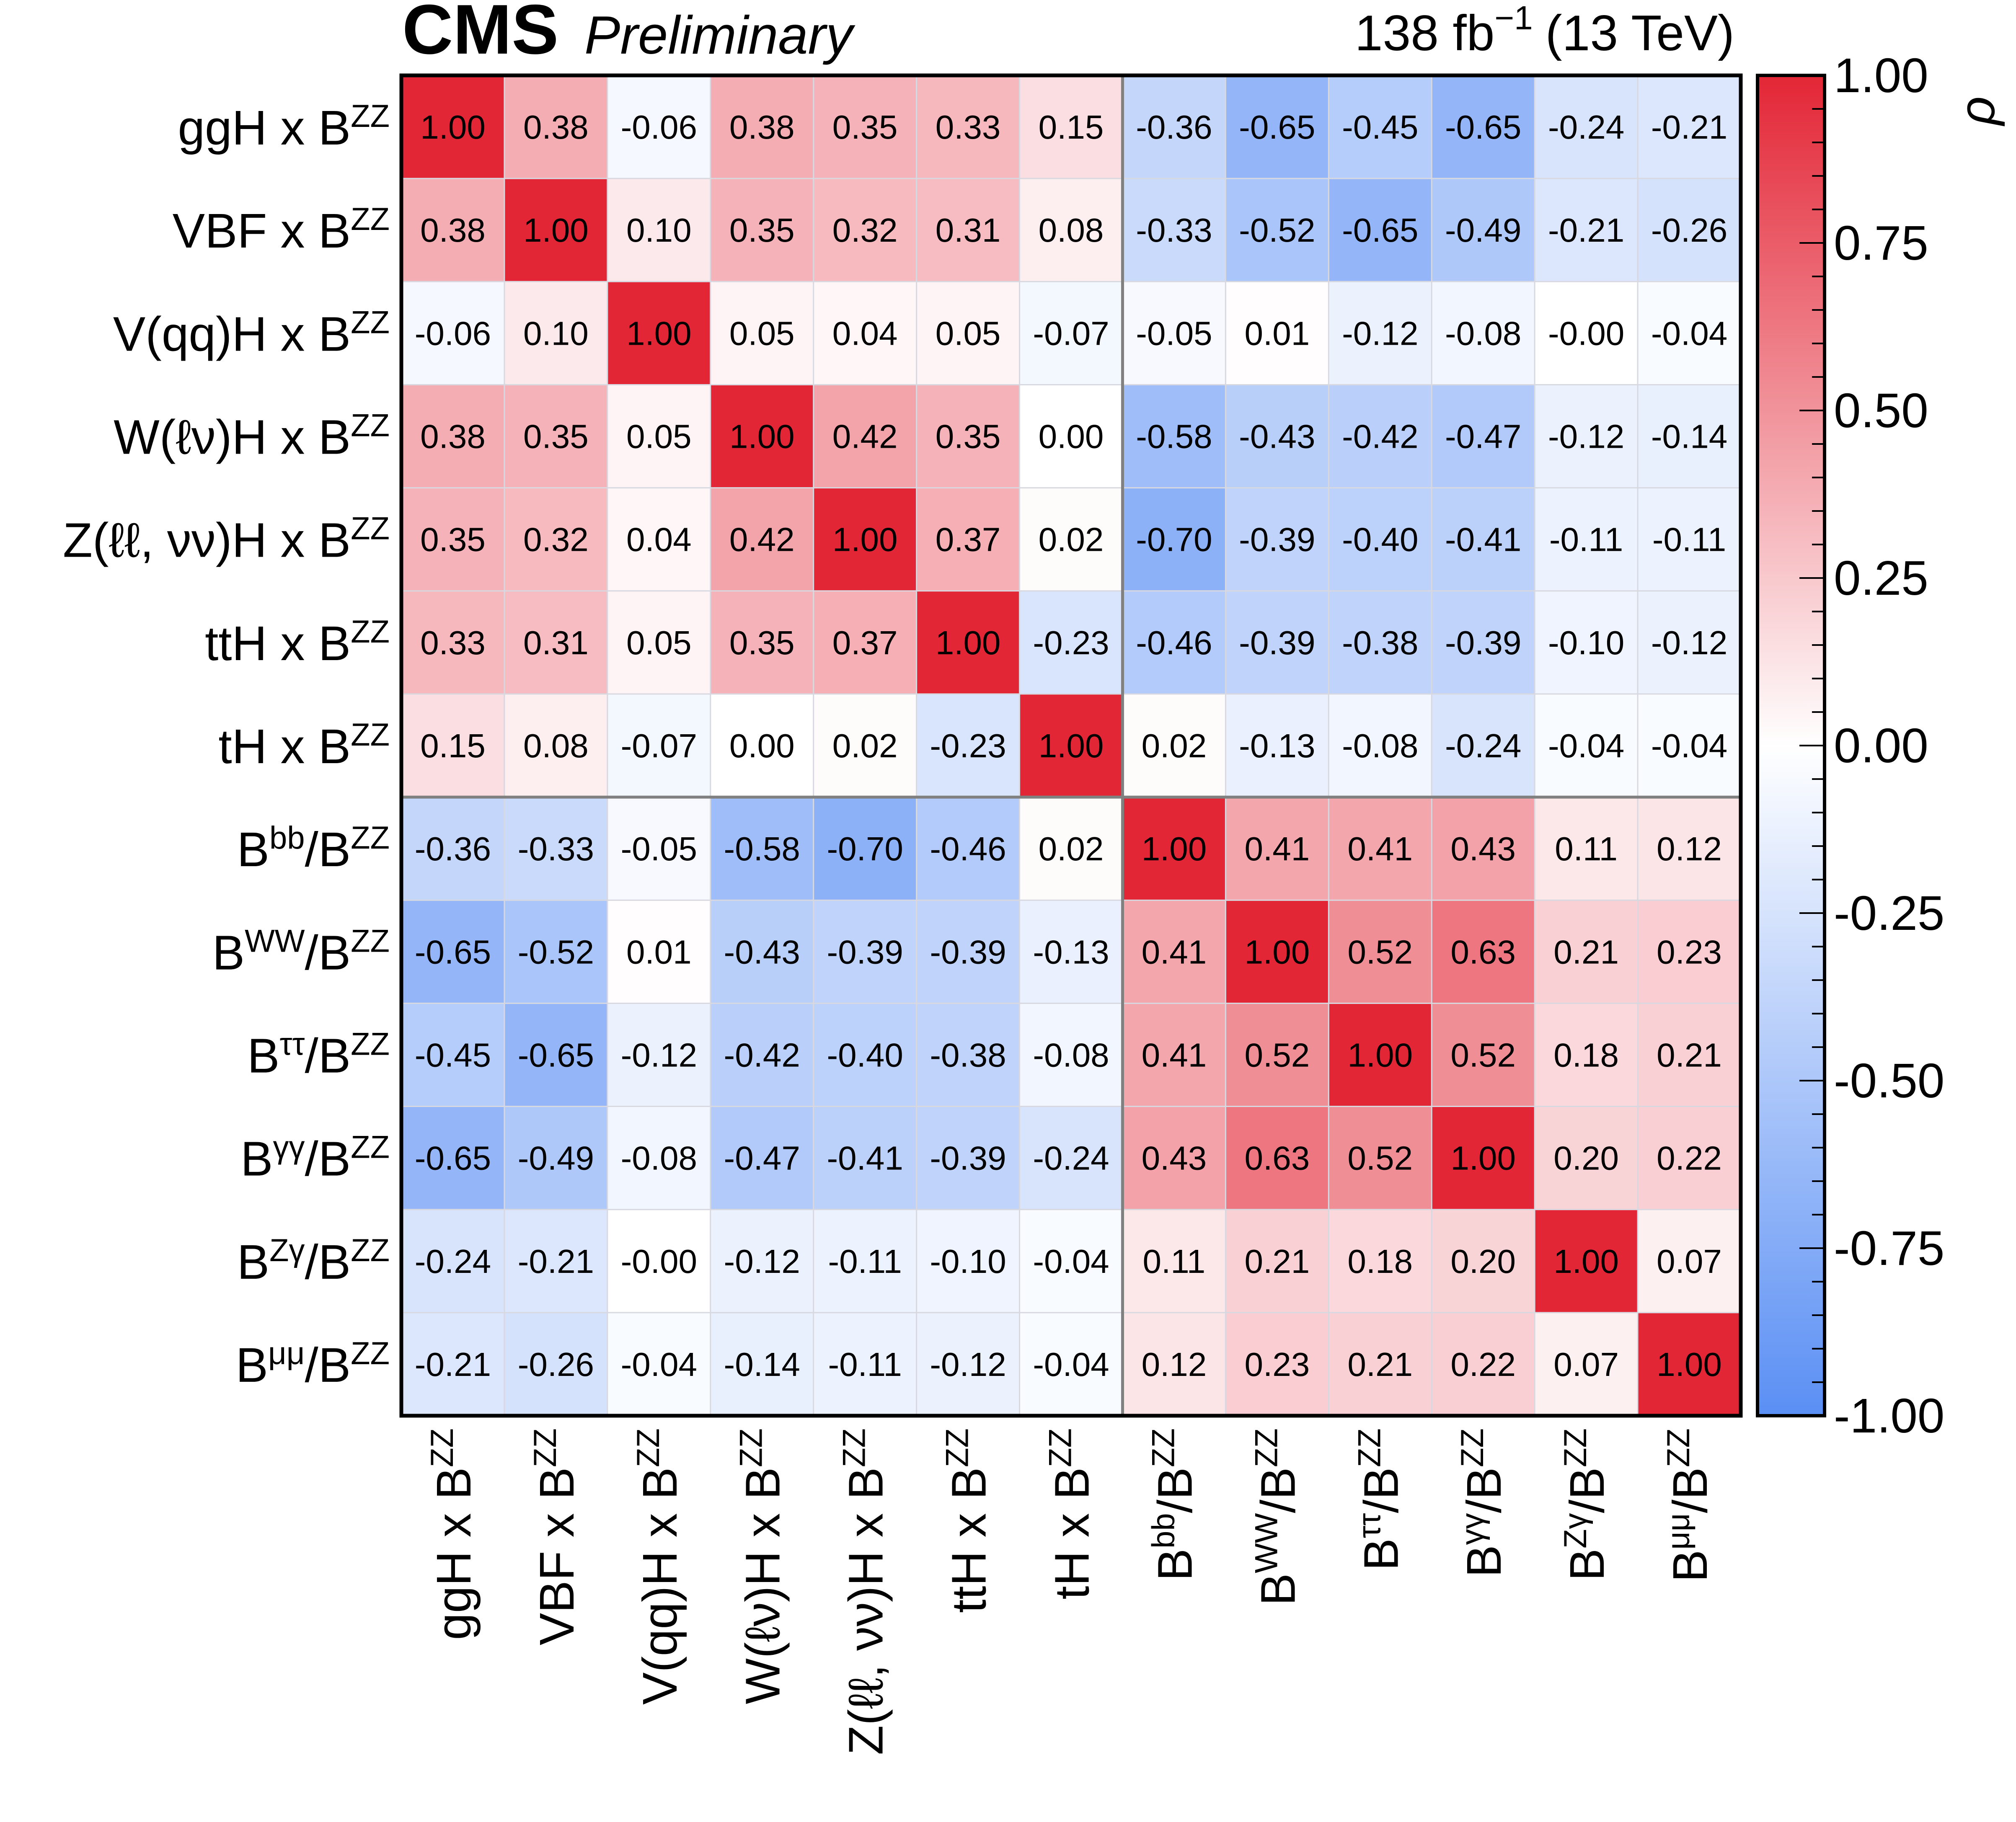  Describe the element at coordinates (207, 540) in the screenshot. I see `label-base: Z(ℓℓ, νν)H x B` at that location.